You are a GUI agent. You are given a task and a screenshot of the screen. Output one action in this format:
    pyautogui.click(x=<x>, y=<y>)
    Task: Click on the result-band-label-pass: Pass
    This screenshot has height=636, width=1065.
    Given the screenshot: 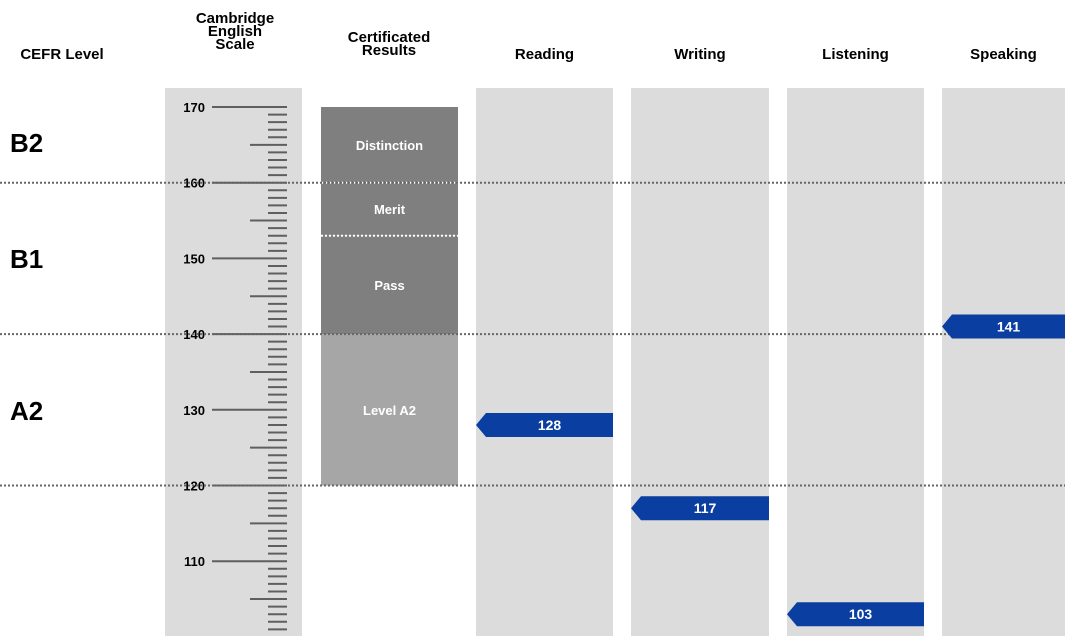 What is the action you would take?
    pyautogui.click(x=389, y=285)
    